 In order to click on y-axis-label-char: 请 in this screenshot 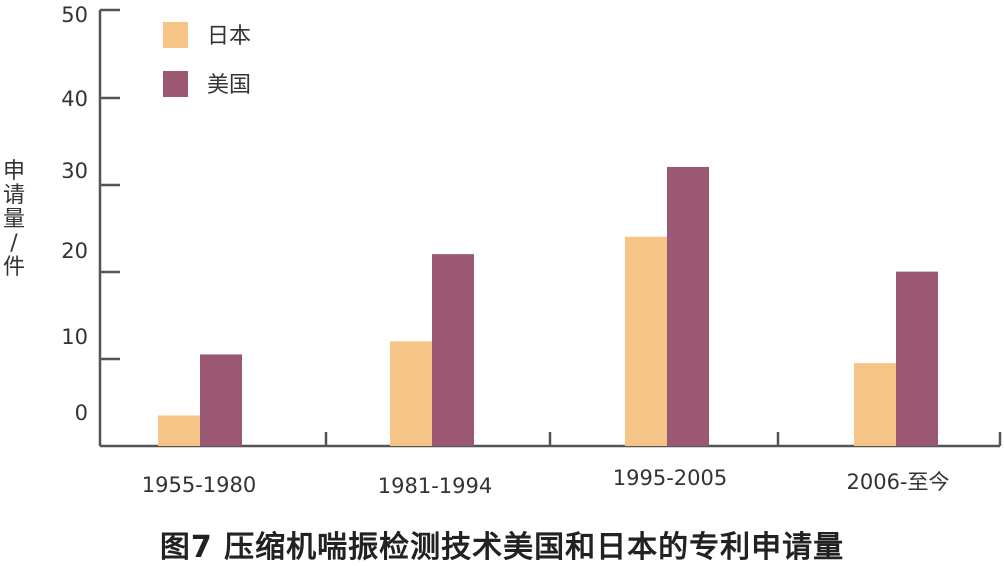, I will do `click(14, 195)`.